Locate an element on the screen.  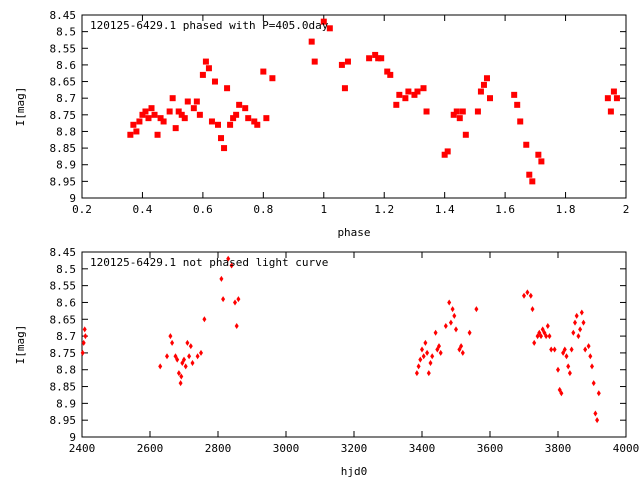
y-tick-labels: 8.45 8.5 8.55 8.6 8.65 8.7 8.75 8.8 8.85 8.9 8.95 9 is located at coordinates (63, 107).